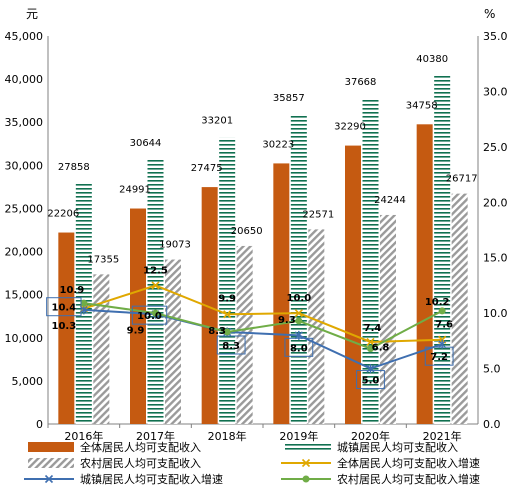  What do you see at coordinates (28, 381) in the screenshot?
I see `left-tick-label: 5,000` at bounding box center [28, 381].